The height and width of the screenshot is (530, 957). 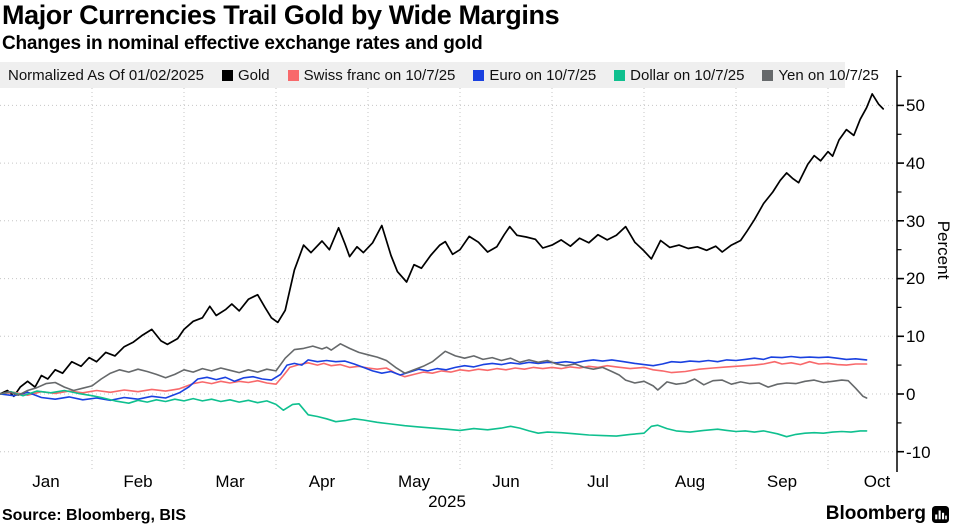 What do you see at coordinates (877, 481) in the screenshot?
I see `x-axis-tick-label: Oct` at bounding box center [877, 481].